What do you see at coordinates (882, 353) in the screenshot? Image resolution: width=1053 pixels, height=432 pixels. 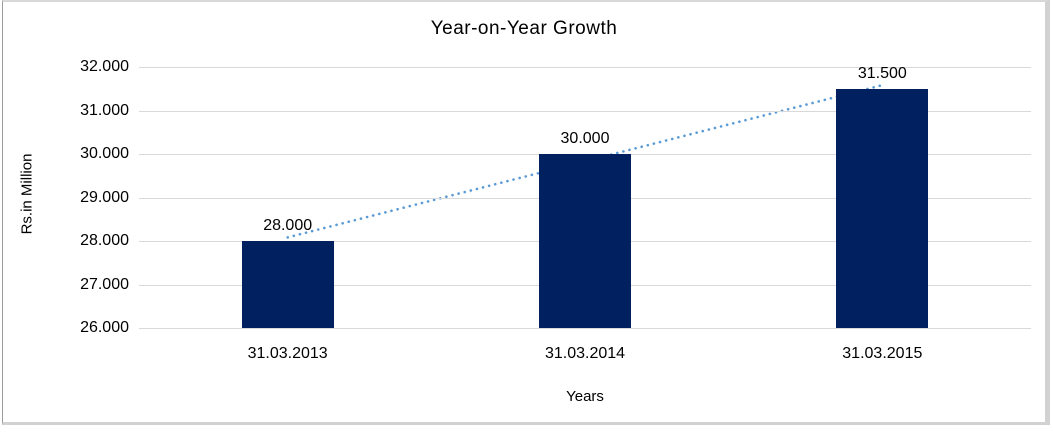 I see `x-tick-label: 31.03.2015` at bounding box center [882, 353].